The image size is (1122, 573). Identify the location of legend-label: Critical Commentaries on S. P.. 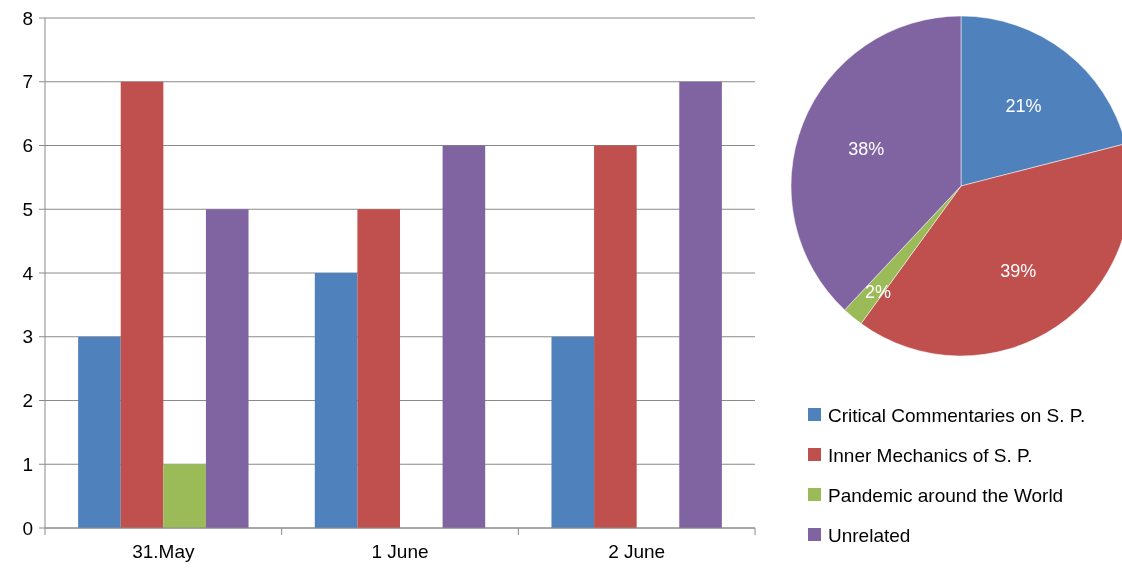
(957, 415).